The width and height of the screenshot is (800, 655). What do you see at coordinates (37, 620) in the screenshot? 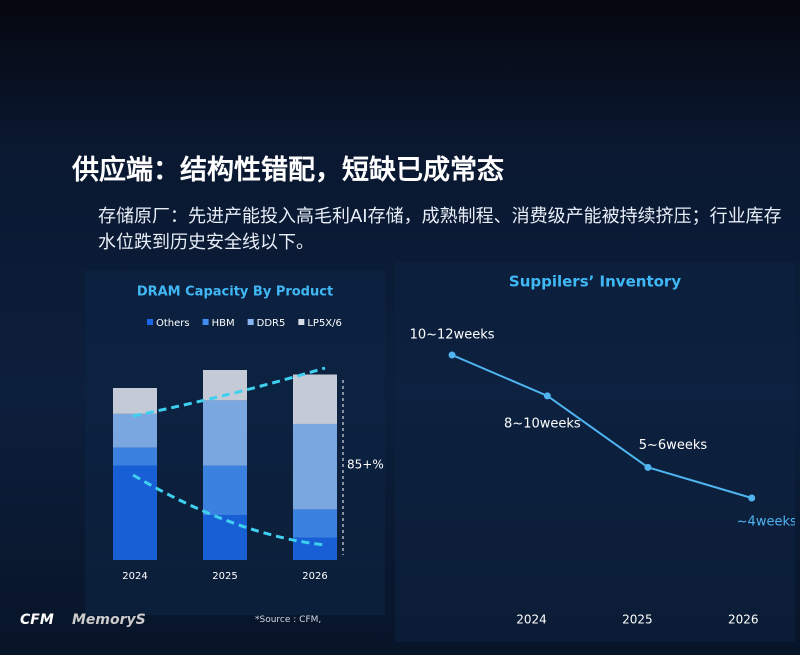
I see `logo: CFM` at bounding box center [37, 620].